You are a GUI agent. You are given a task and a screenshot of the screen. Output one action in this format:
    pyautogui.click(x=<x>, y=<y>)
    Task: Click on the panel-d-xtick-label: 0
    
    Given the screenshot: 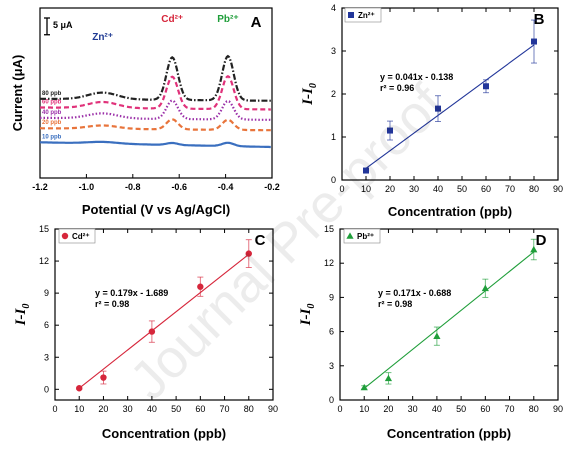 What is the action you would take?
    pyautogui.click(x=339, y=409)
    